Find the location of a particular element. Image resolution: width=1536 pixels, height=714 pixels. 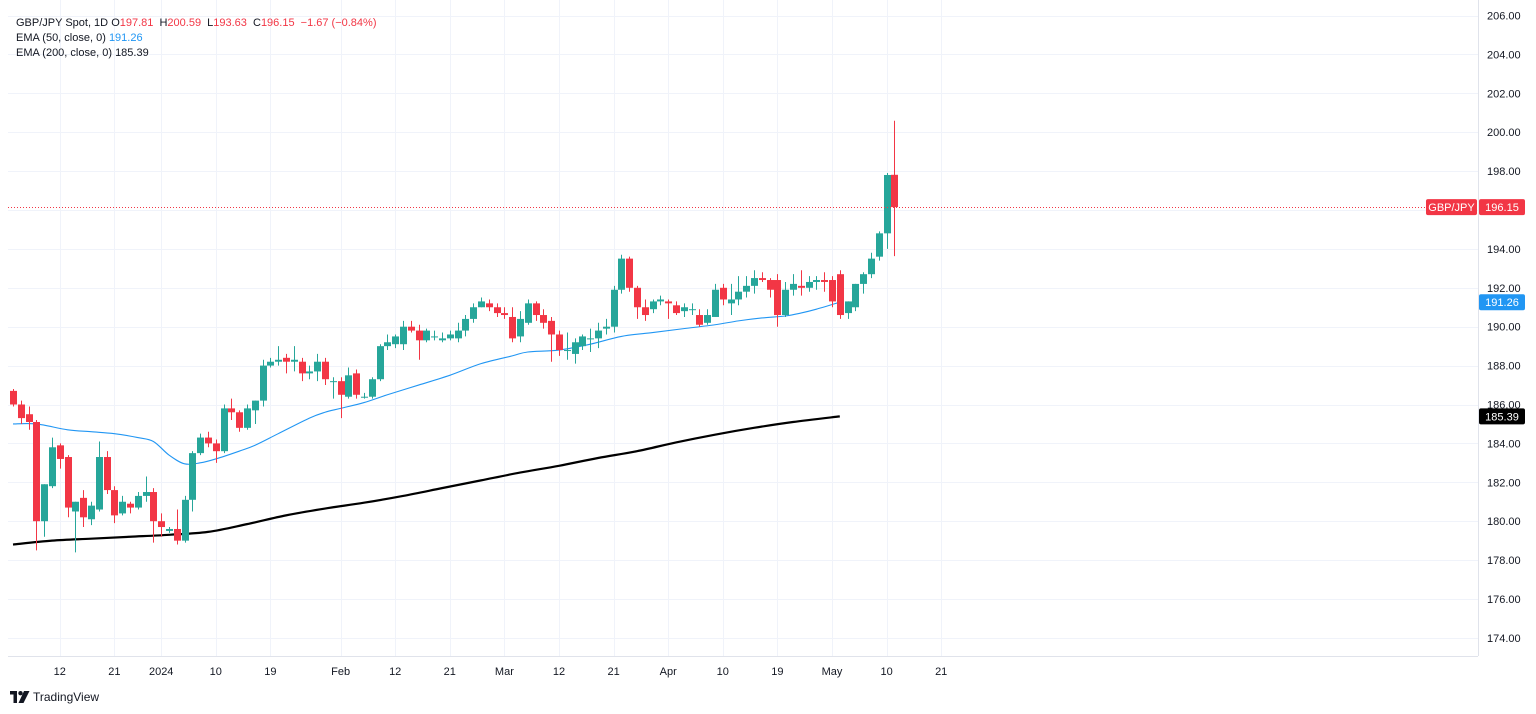

y-tick-label: 184.00 is located at coordinates (1504, 444).